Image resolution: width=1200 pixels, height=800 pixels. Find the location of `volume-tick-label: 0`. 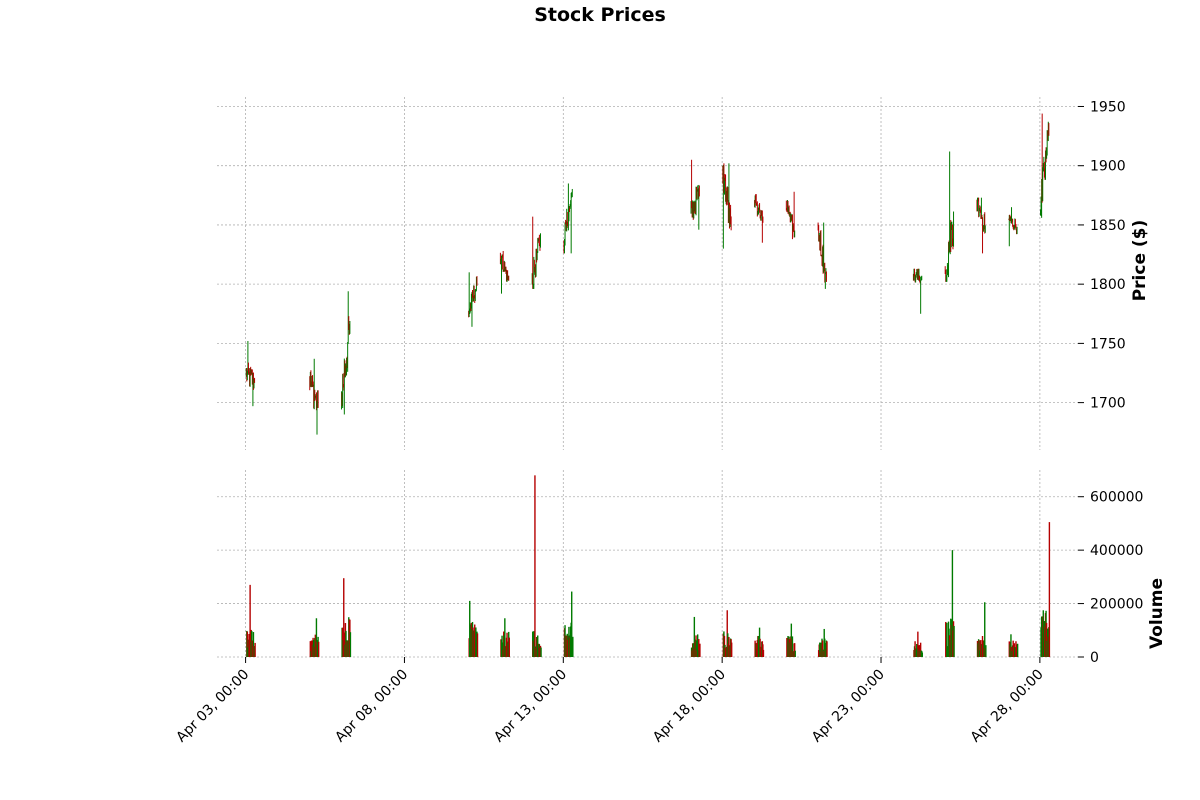

volume-tick-label: 0 is located at coordinates (1094, 658).